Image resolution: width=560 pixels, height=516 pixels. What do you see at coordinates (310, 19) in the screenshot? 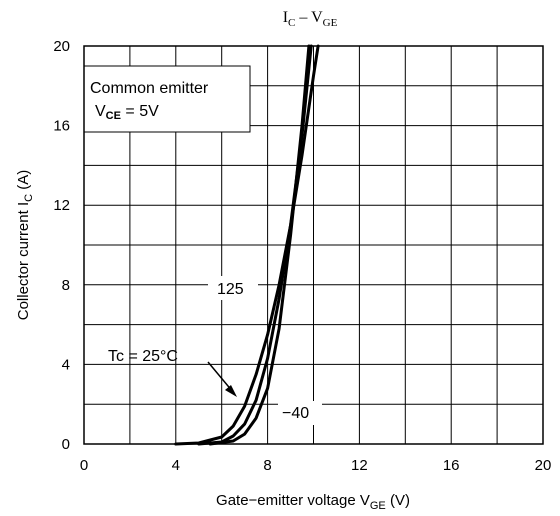
I see `chart-title: IC – VGE` at bounding box center [310, 19].